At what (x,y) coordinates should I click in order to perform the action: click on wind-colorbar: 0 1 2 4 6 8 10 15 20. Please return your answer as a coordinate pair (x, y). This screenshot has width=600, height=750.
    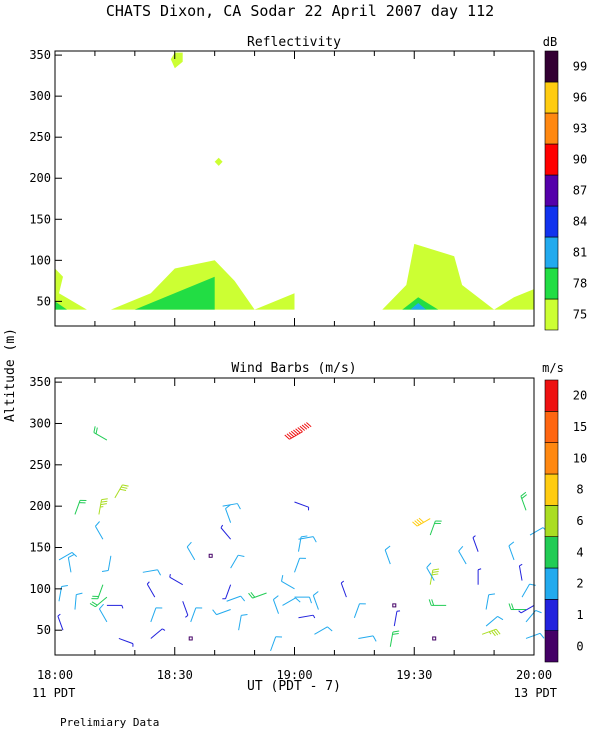
    Looking at the image, I should click on (565, 521).